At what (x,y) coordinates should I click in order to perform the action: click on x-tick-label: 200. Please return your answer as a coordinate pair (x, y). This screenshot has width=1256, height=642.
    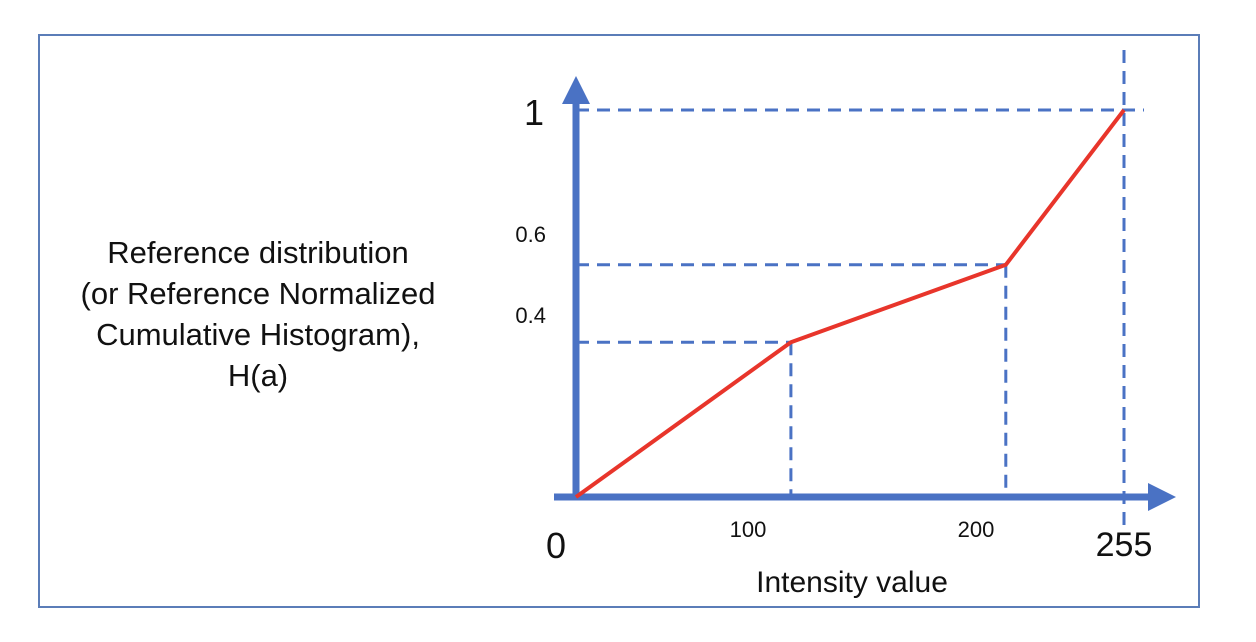
    Looking at the image, I should click on (976, 529).